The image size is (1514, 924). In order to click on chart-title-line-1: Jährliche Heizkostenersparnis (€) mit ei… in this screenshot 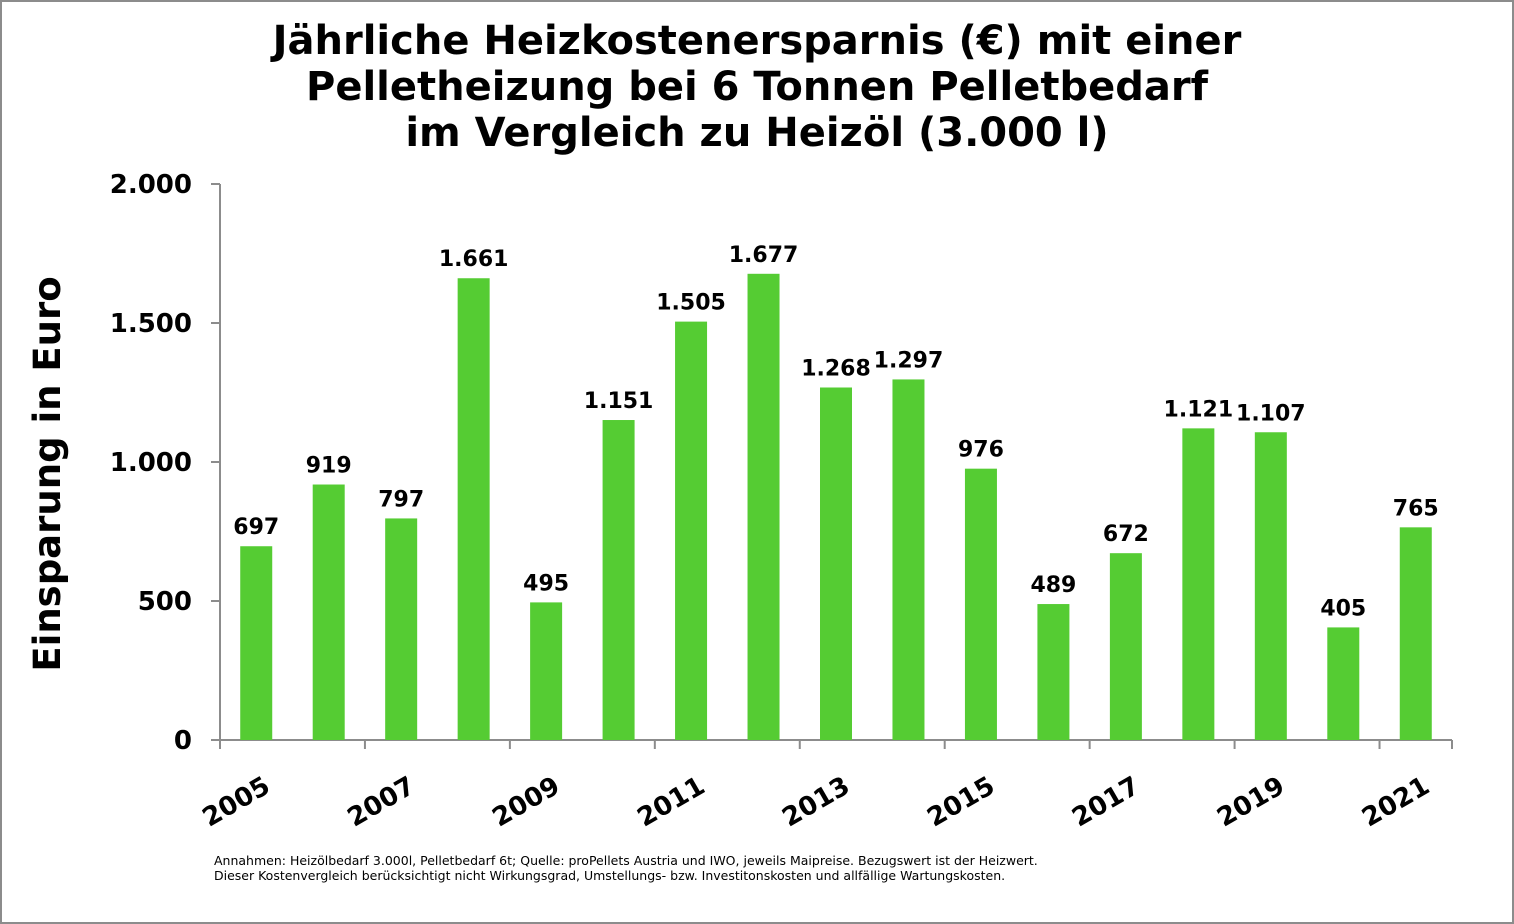, I will do `click(757, 41)`.